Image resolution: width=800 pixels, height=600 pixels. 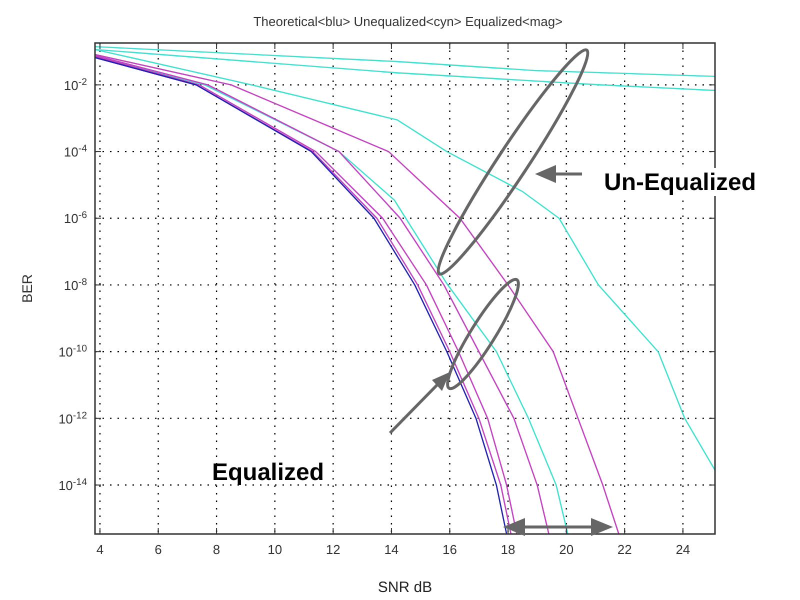 I want to click on x-tick-label: 18, so click(x=508, y=549).